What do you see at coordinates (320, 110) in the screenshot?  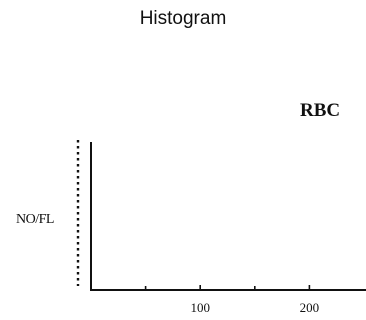 I see `chart-title: RBC` at bounding box center [320, 110].